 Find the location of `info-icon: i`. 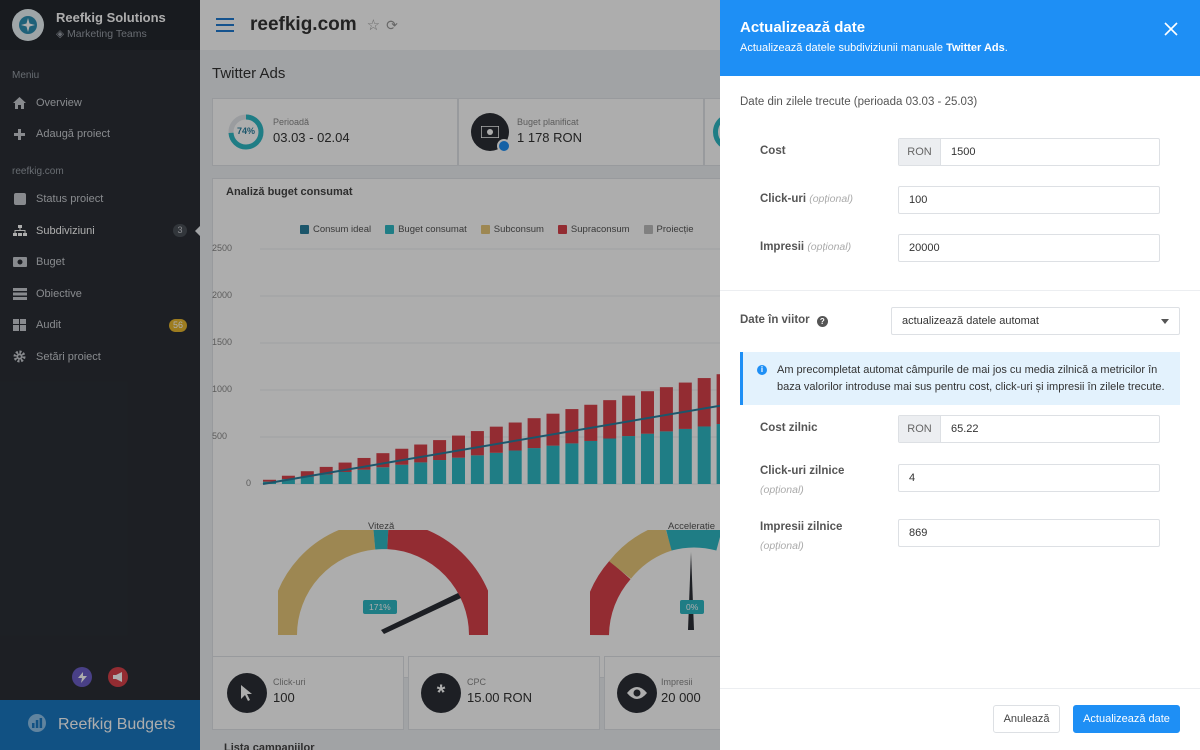

info-icon: i is located at coordinates (762, 370).